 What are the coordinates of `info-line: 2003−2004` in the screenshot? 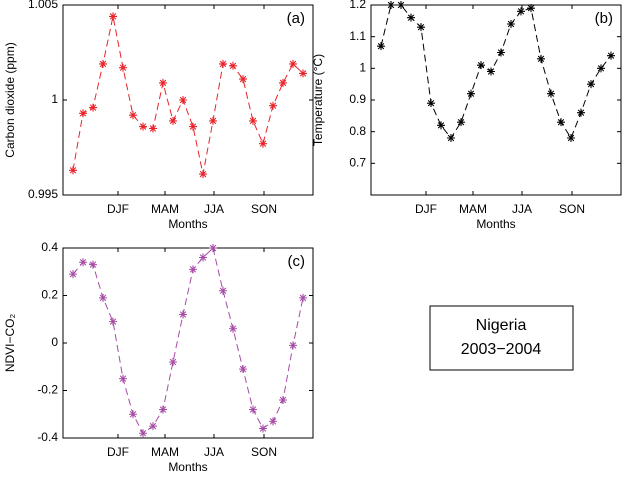 It's located at (501, 349).